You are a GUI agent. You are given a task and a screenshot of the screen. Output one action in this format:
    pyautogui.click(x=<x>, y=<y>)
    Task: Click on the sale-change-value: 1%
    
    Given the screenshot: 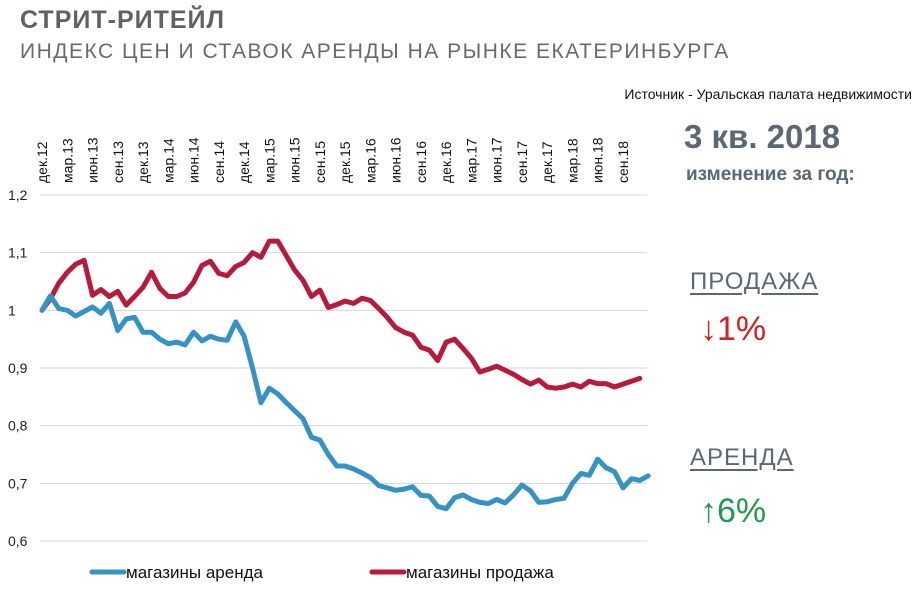 What is the action you would take?
    pyautogui.click(x=742, y=329)
    